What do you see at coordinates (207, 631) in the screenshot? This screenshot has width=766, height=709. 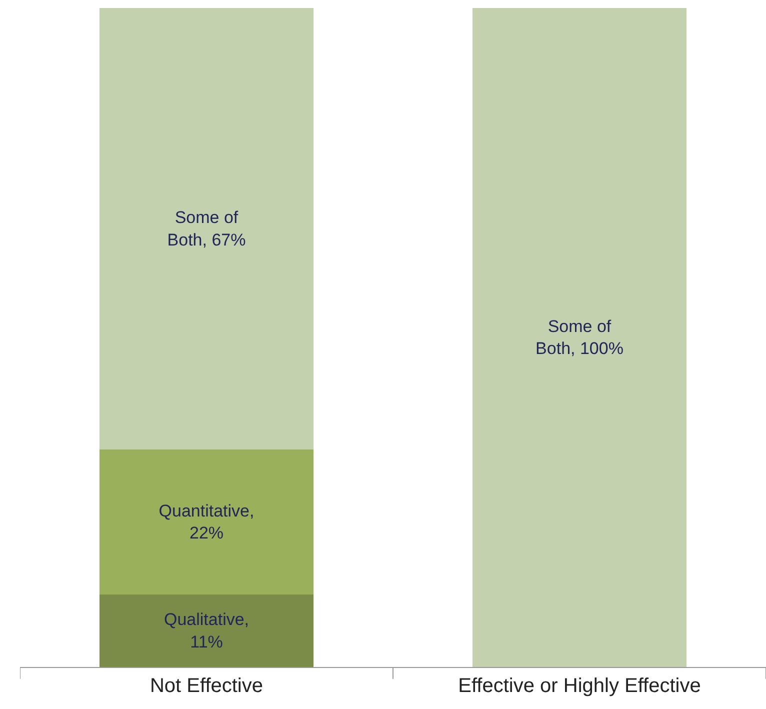 I see `data-label: Qualitative, 11%` at bounding box center [207, 631].